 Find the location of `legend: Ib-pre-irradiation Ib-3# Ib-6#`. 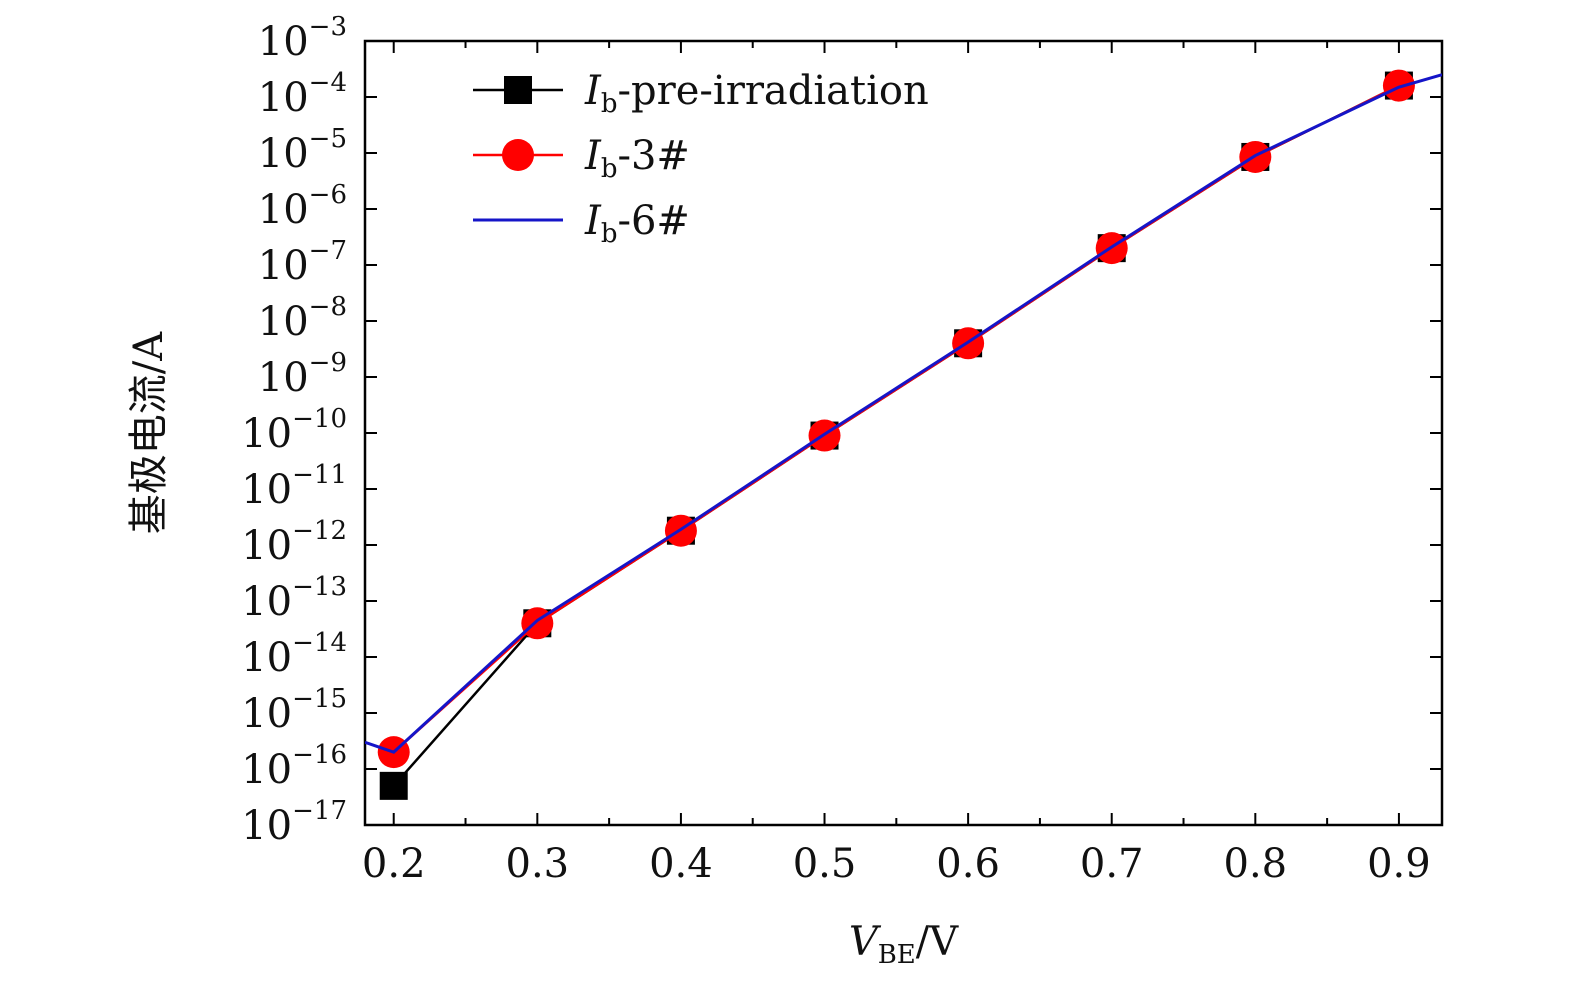

legend: Ib-pre-irradiation Ib-3# Ib-6# is located at coordinates (701, 158).